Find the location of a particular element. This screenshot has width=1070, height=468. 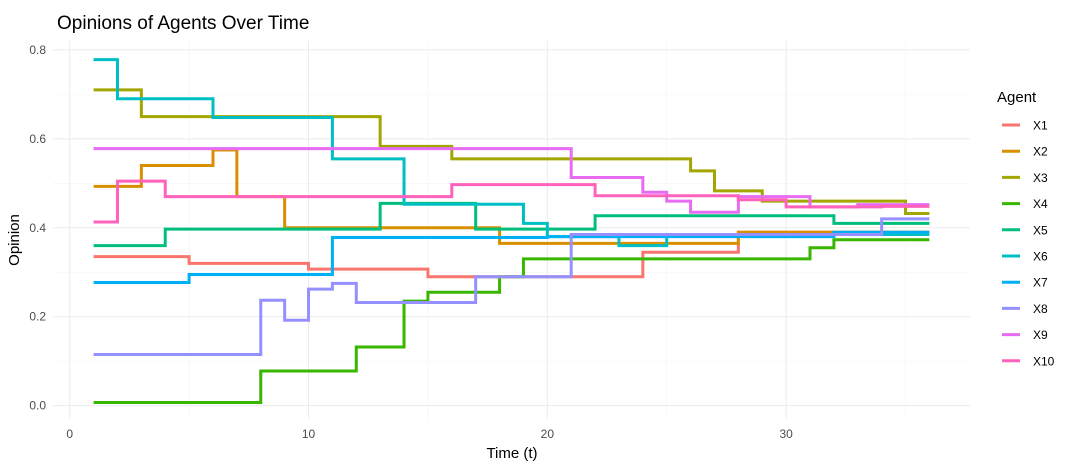

legend-label: X8 is located at coordinates (1040, 309).